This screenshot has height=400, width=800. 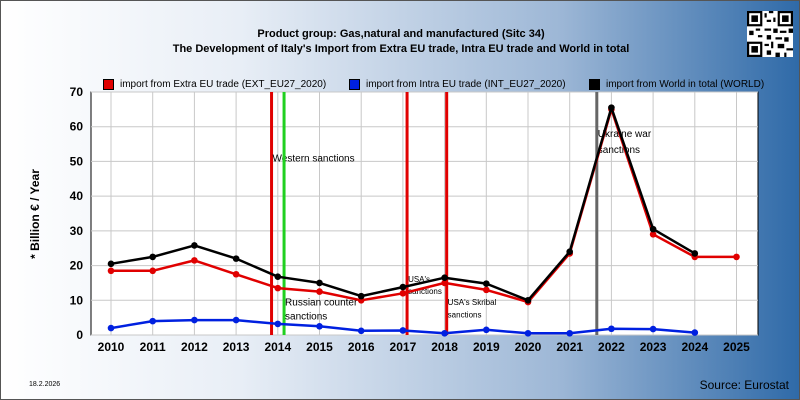 I want to click on x-tick-label: 2023, so click(x=653, y=347).